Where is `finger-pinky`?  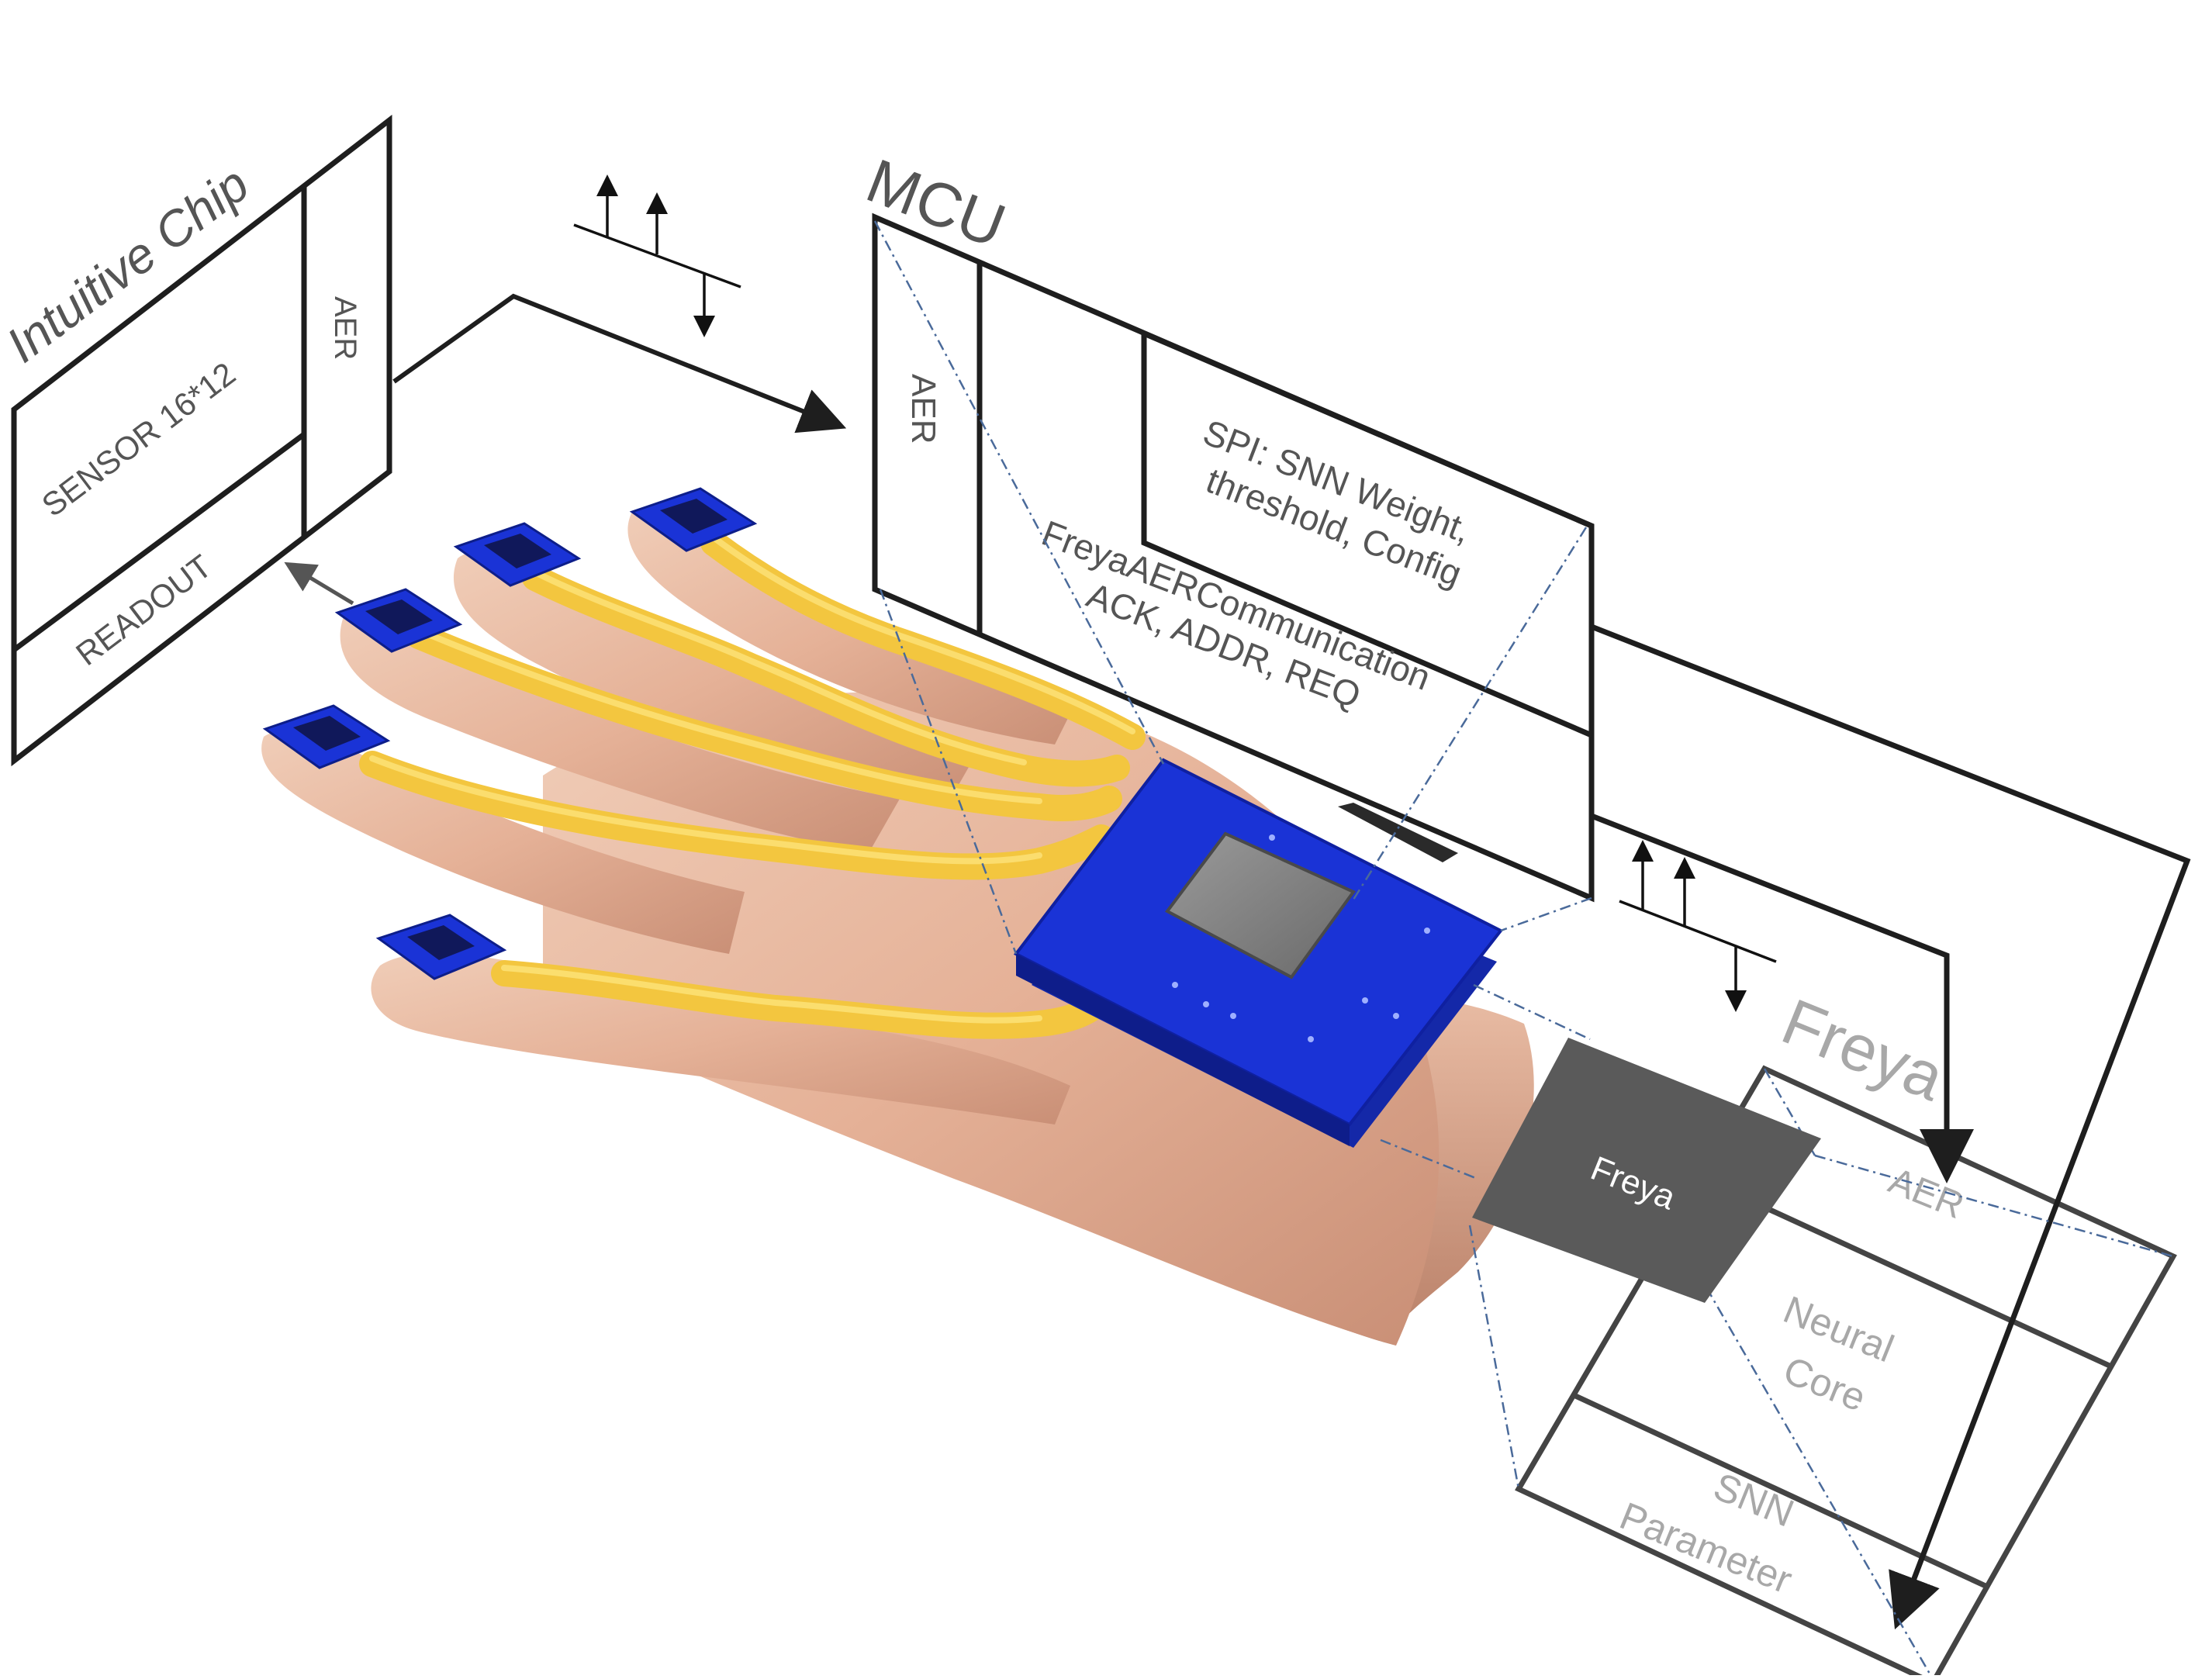 finger-pinky is located at coordinates (503, 842).